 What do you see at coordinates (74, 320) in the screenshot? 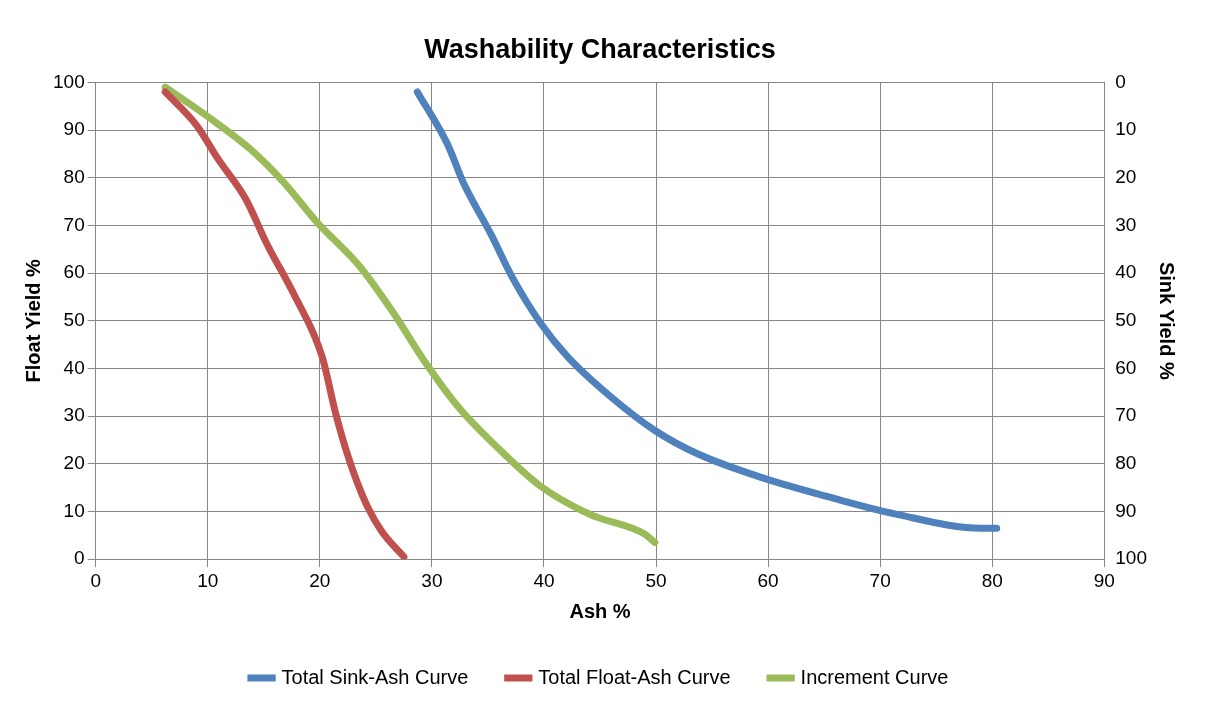
I see `y-tick-label: 50` at bounding box center [74, 320].